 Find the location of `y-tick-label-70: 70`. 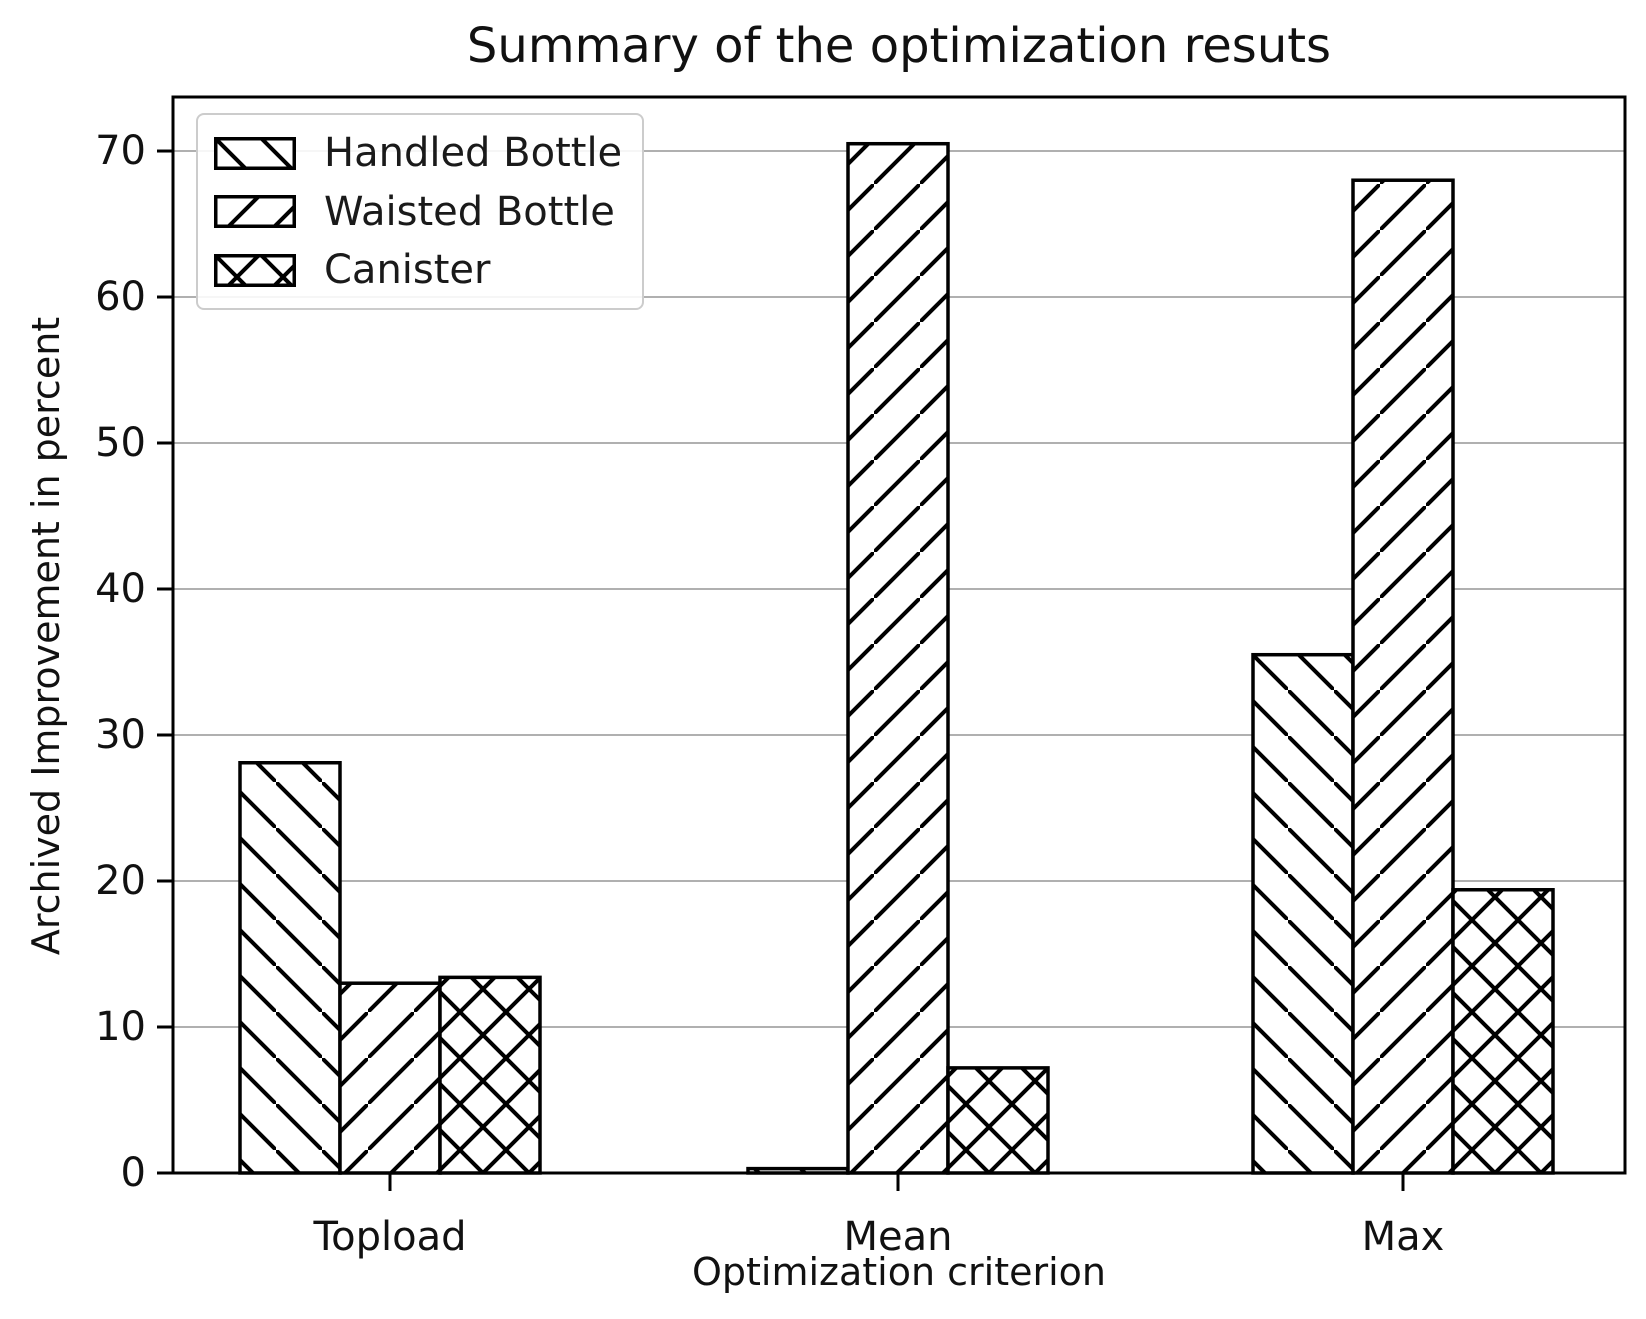

y-tick-label-70: 70 is located at coordinates (120, 151).